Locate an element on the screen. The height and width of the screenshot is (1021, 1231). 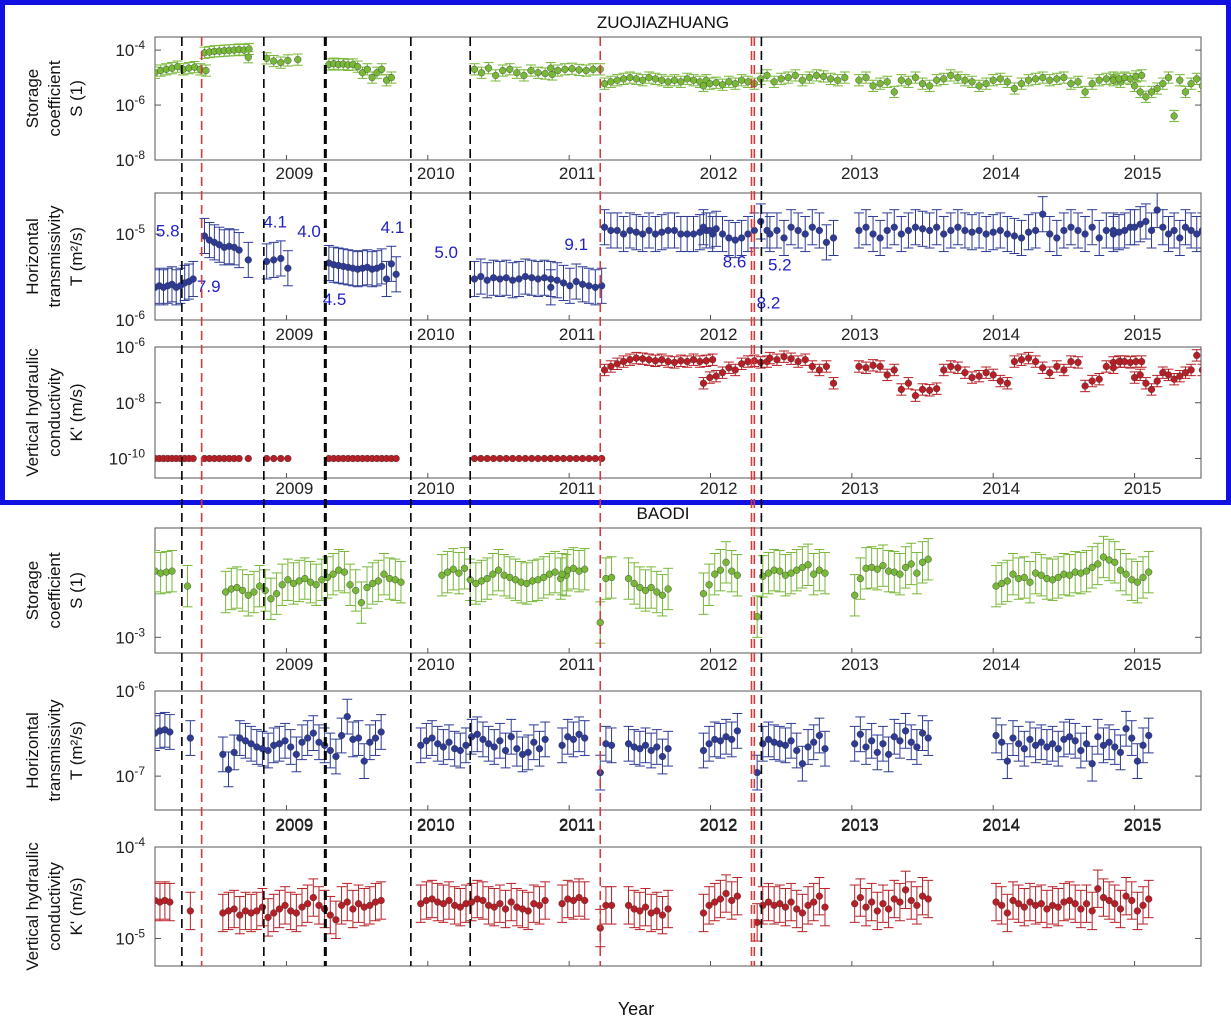
plot-frame is located at coordinates (678, 98).